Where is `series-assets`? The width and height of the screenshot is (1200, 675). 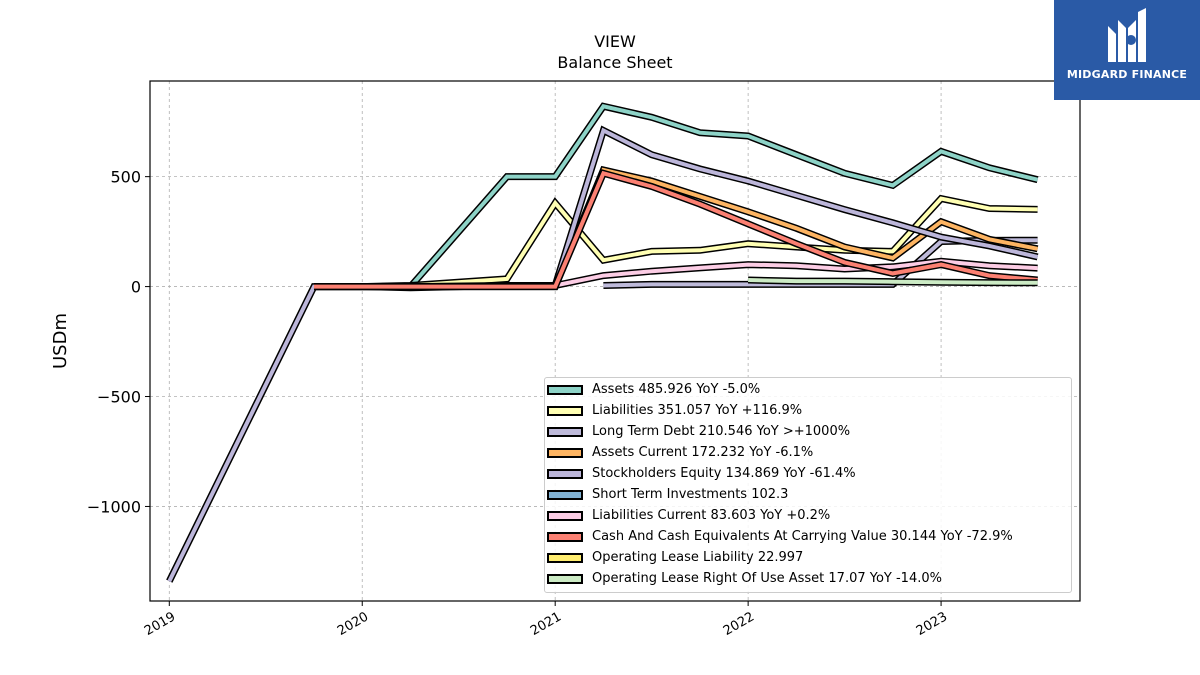
series-assets is located at coordinates (723, 195).